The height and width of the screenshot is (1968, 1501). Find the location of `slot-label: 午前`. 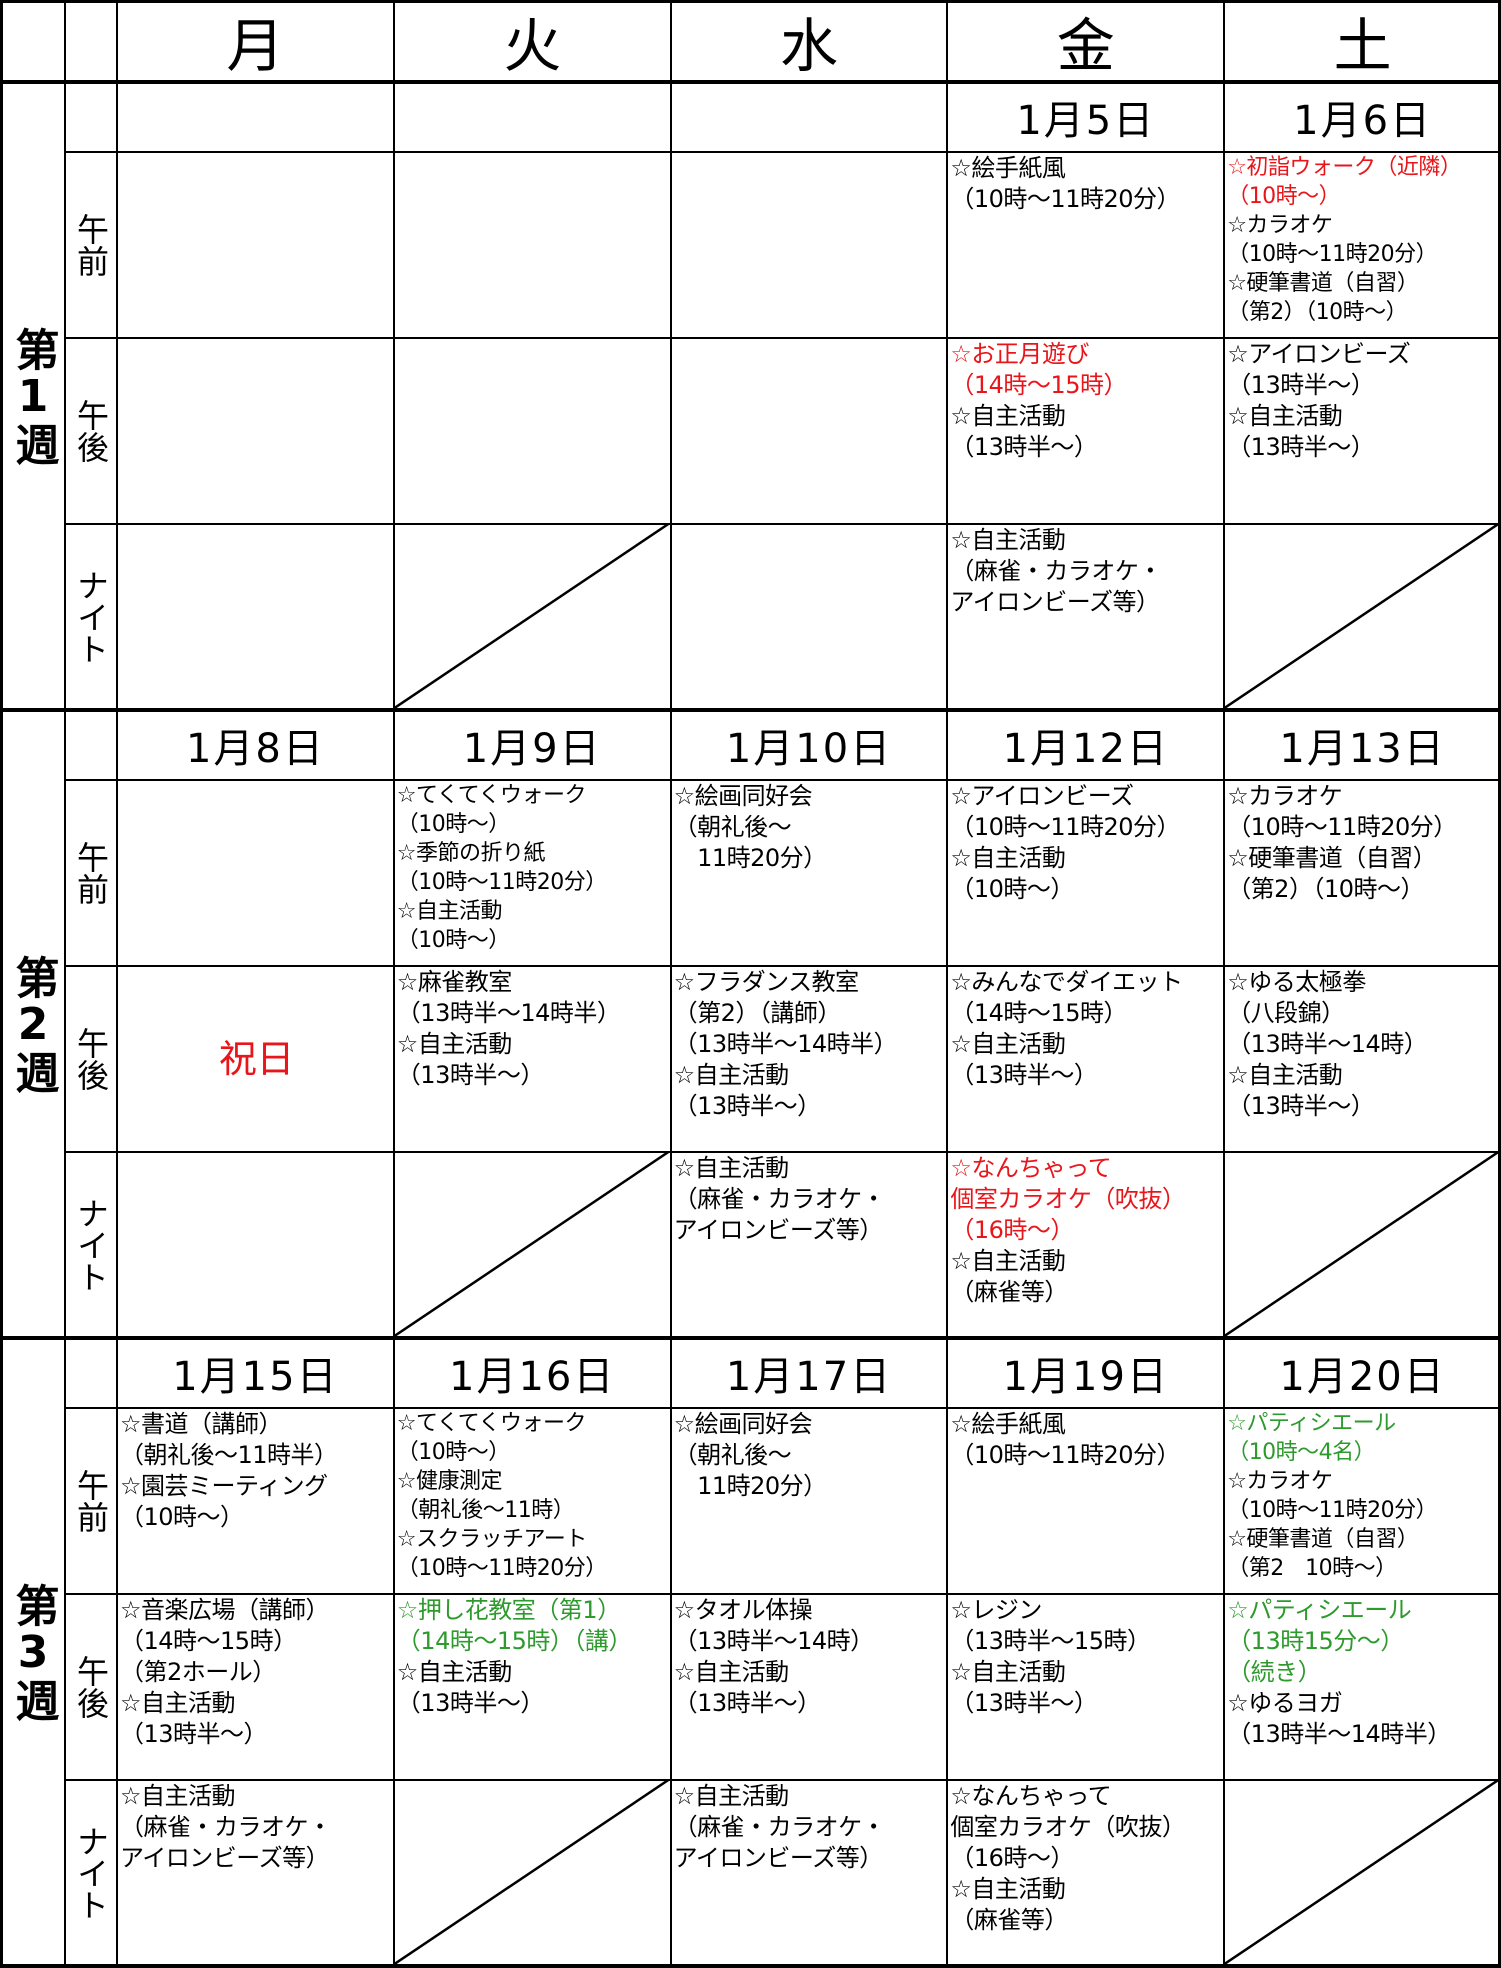

slot-label: 午前 is located at coordinates (91, 1501).